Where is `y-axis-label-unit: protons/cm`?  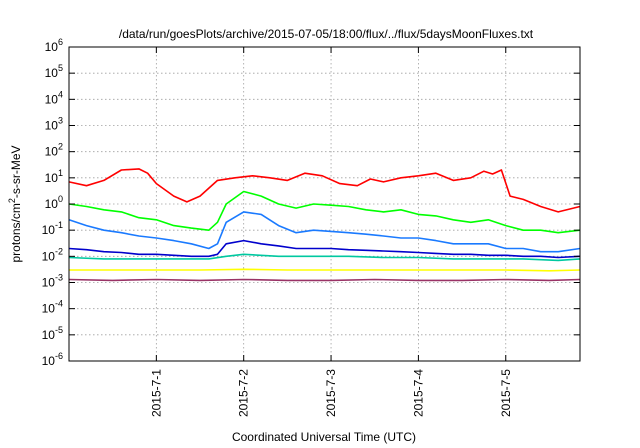
y-axis-label-unit: protons/cm is located at coordinates (16, 232).